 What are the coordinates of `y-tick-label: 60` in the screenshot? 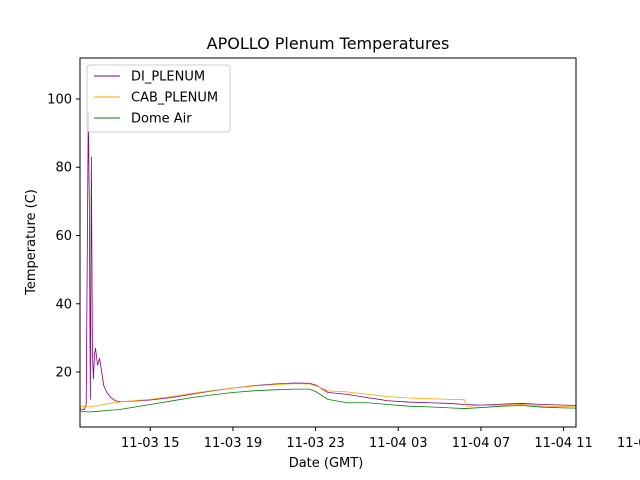 It's located at (63, 236).